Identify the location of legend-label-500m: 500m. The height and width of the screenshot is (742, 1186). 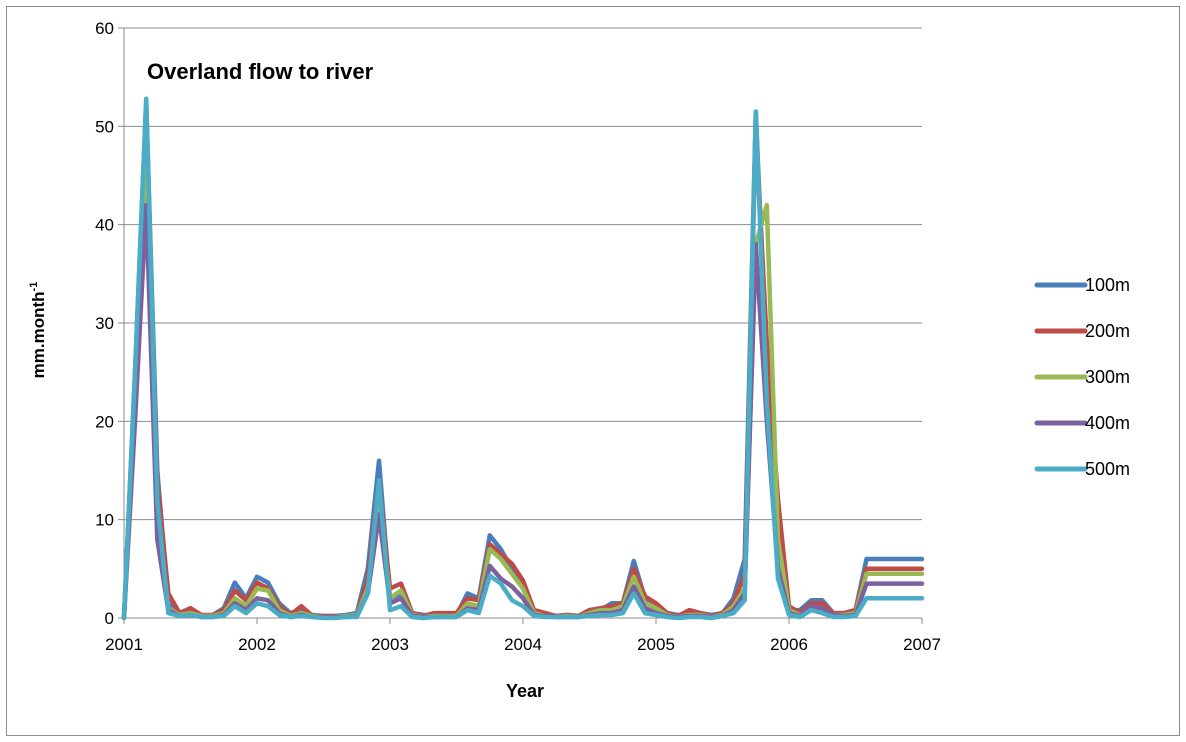
(1107, 469).